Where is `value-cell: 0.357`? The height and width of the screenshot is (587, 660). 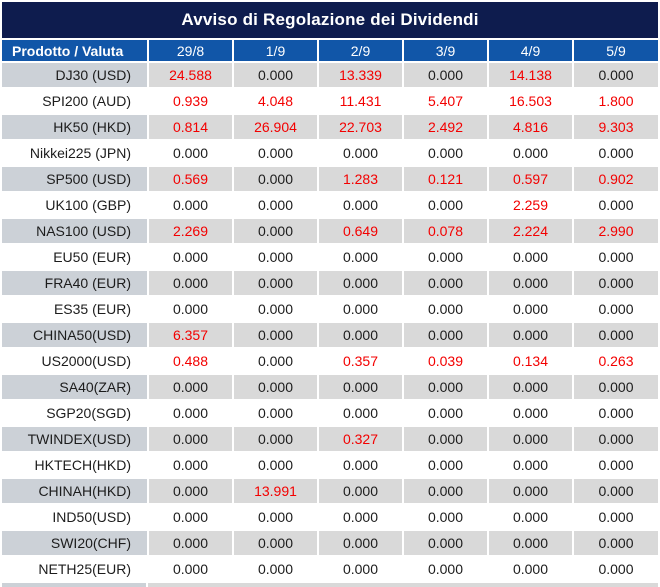
value-cell: 0.357 is located at coordinates (361, 361).